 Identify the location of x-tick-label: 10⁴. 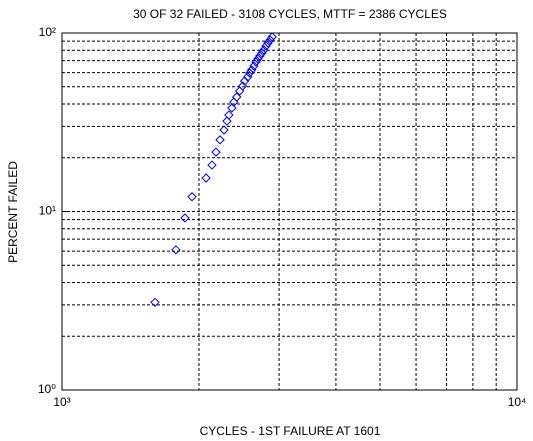
(517, 402).